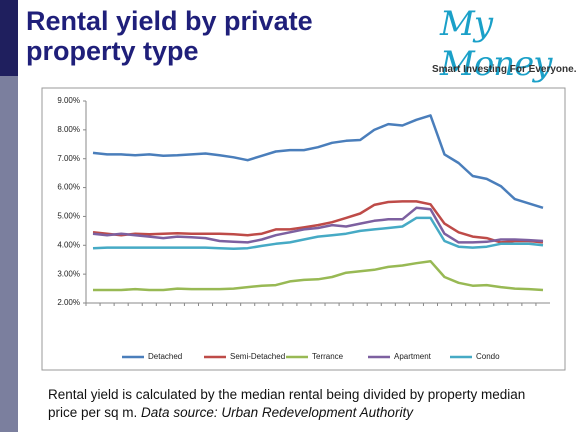 The width and height of the screenshot is (580, 432). Describe the element at coordinates (504, 69) in the screenshot. I see `tagline: Smart Investing For Everyone.` at that location.